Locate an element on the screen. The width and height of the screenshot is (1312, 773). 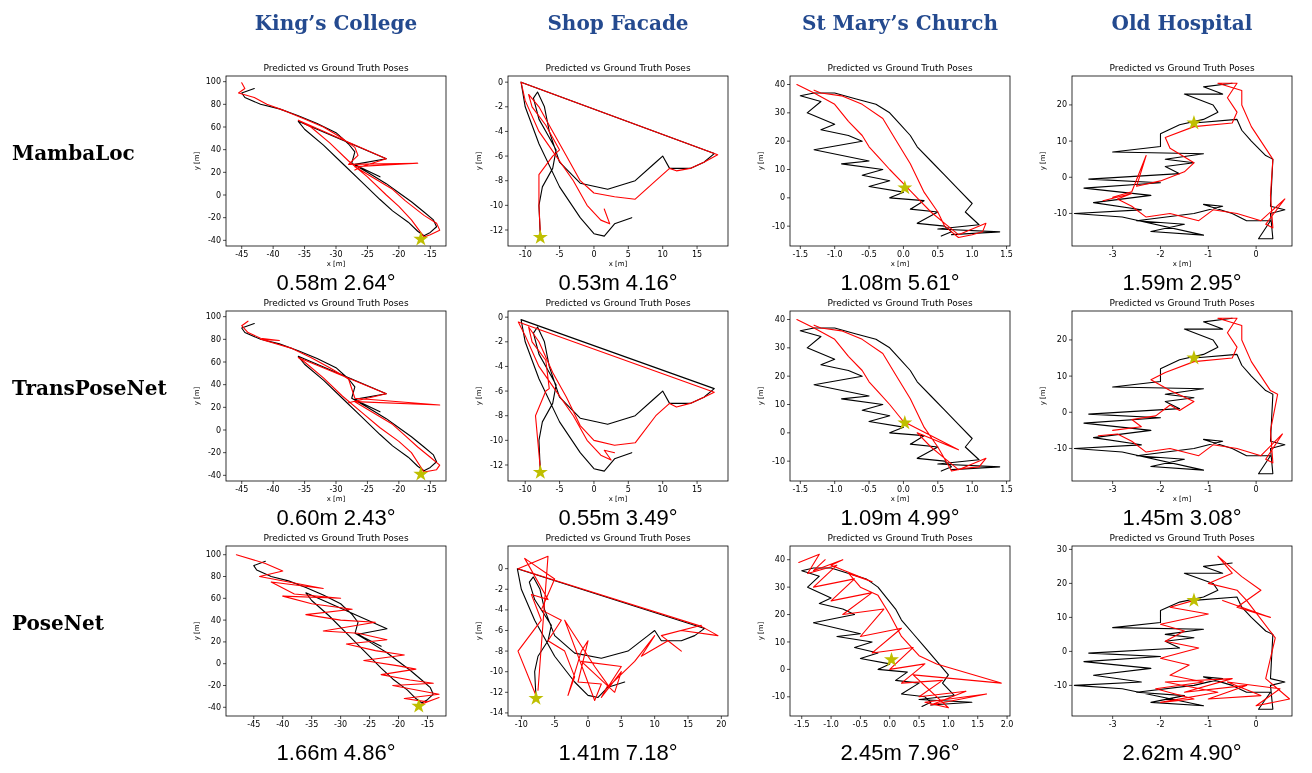
x-tick-label: -0.5 is located at coordinates (860, 724).